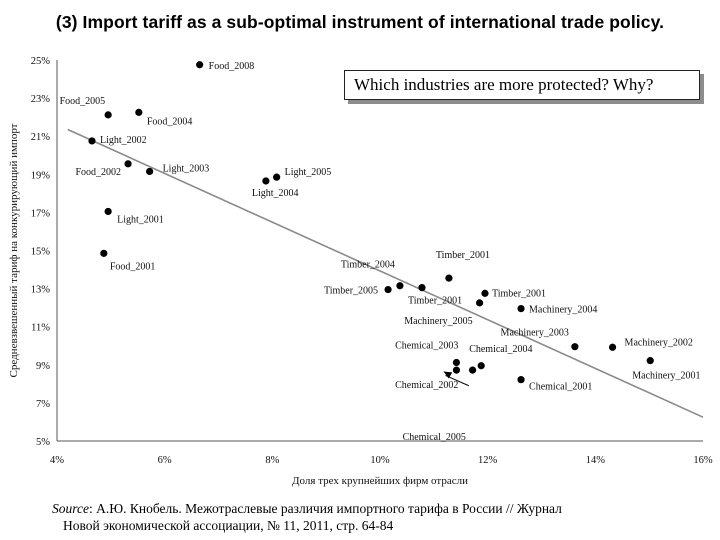  Describe the element at coordinates (165, 460) in the screenshot. I see `x-tick-label: 6%` at that location.